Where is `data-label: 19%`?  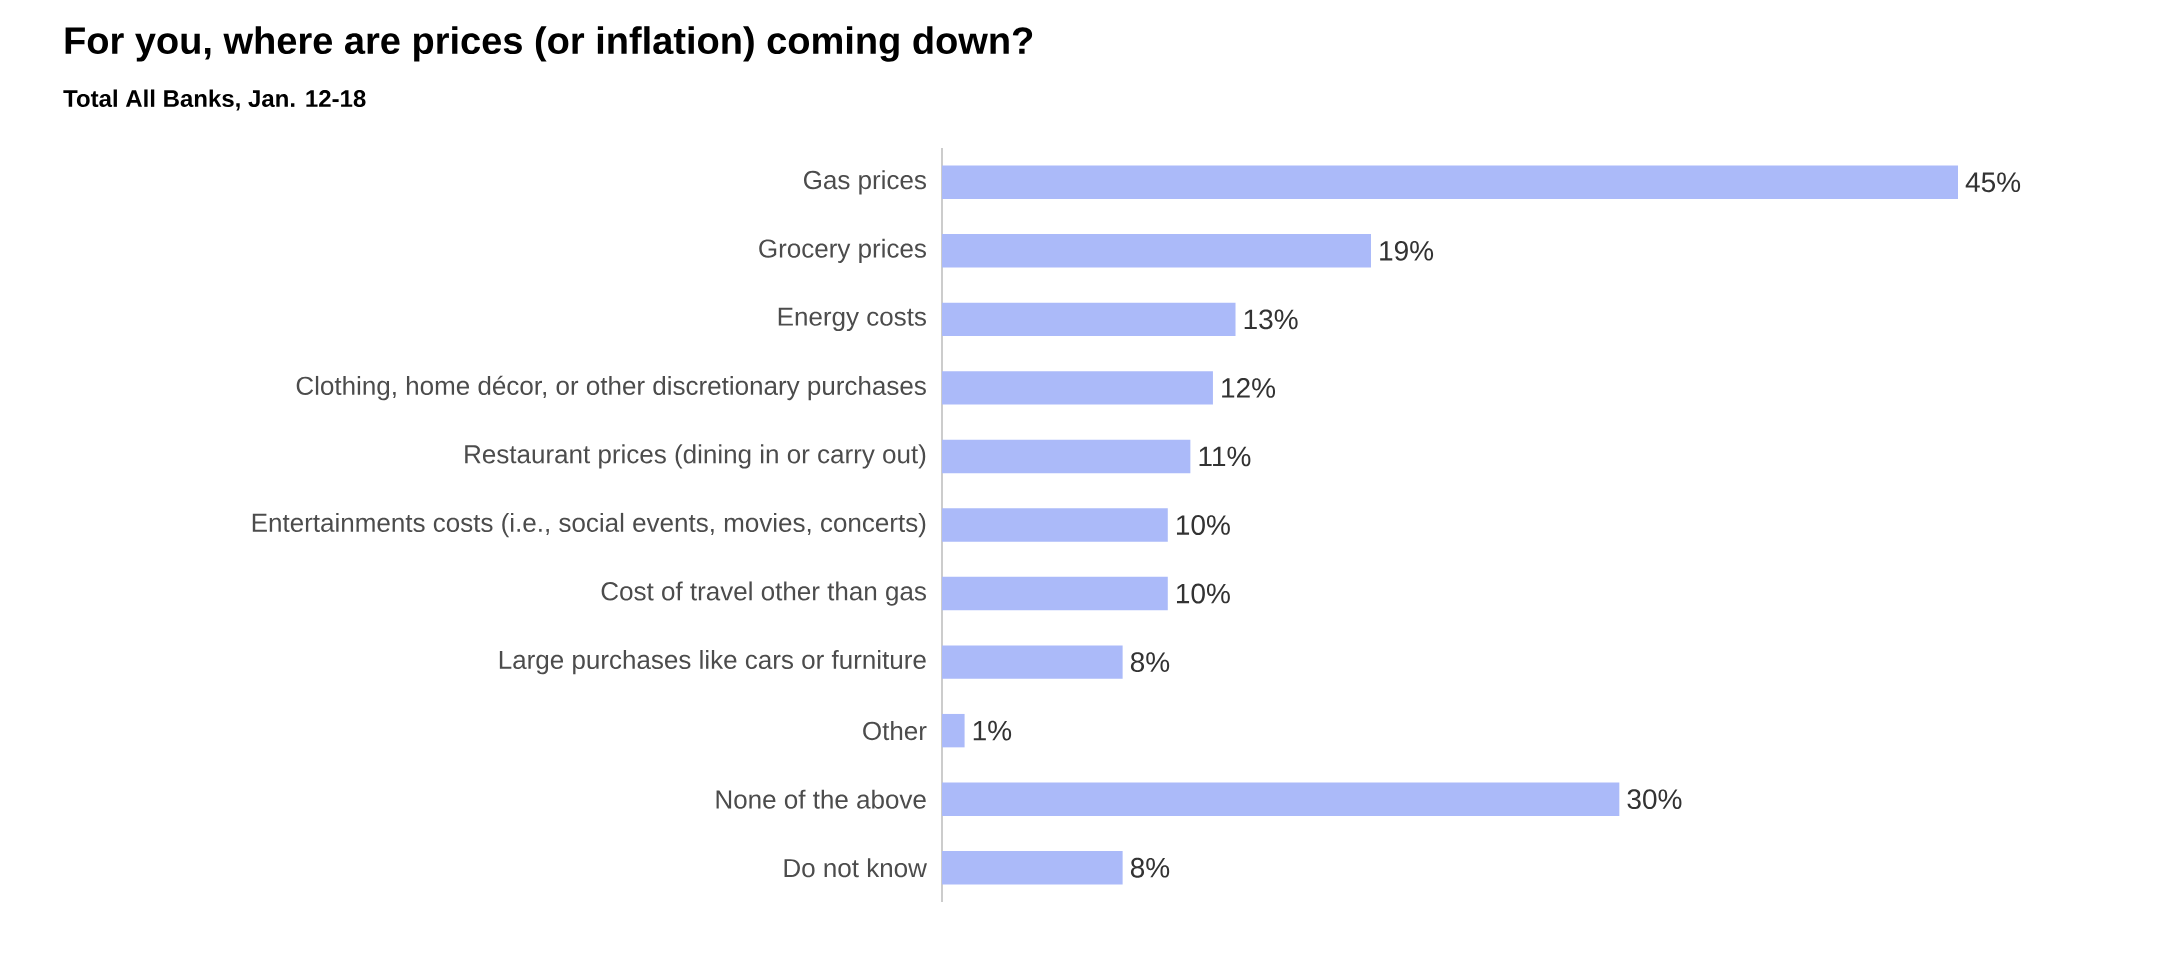 data-label: 19% is located at coordinates (1407, 250).